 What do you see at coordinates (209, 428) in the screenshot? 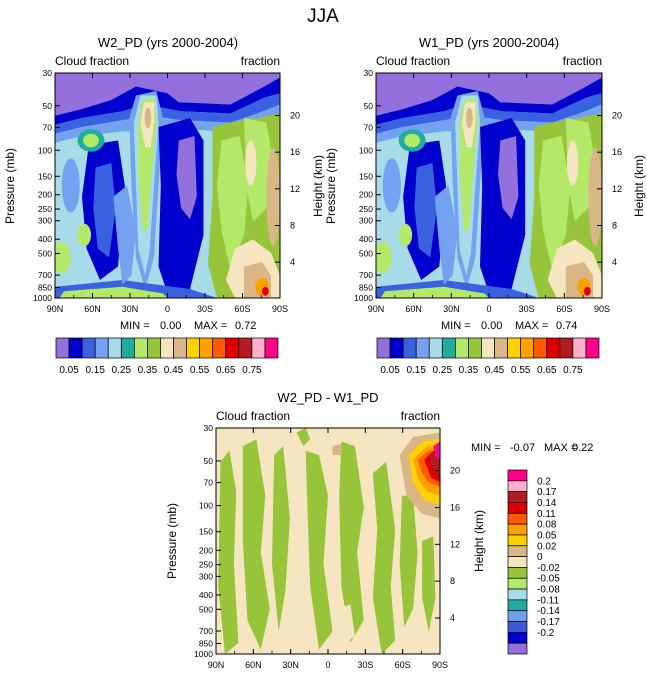
I see `y-tick-label: 30` at bounding box center [209, 428].